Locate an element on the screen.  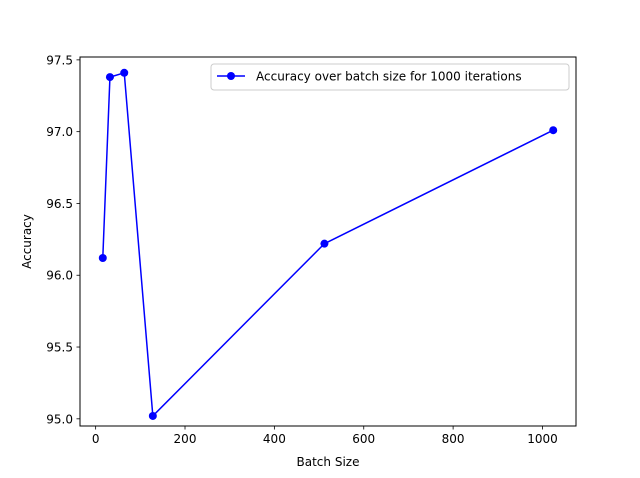
legend-marker-swatch is located at coordinates (231, 76).